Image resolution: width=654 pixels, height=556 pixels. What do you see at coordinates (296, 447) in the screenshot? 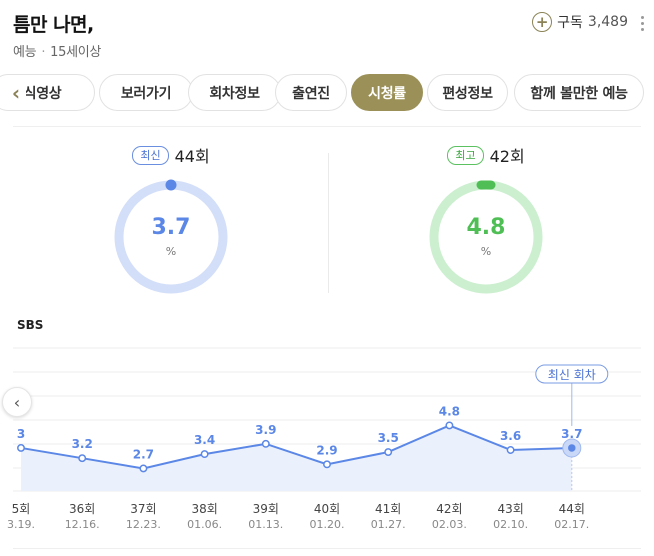
I see `series-line` at bounding box center [296, 447].